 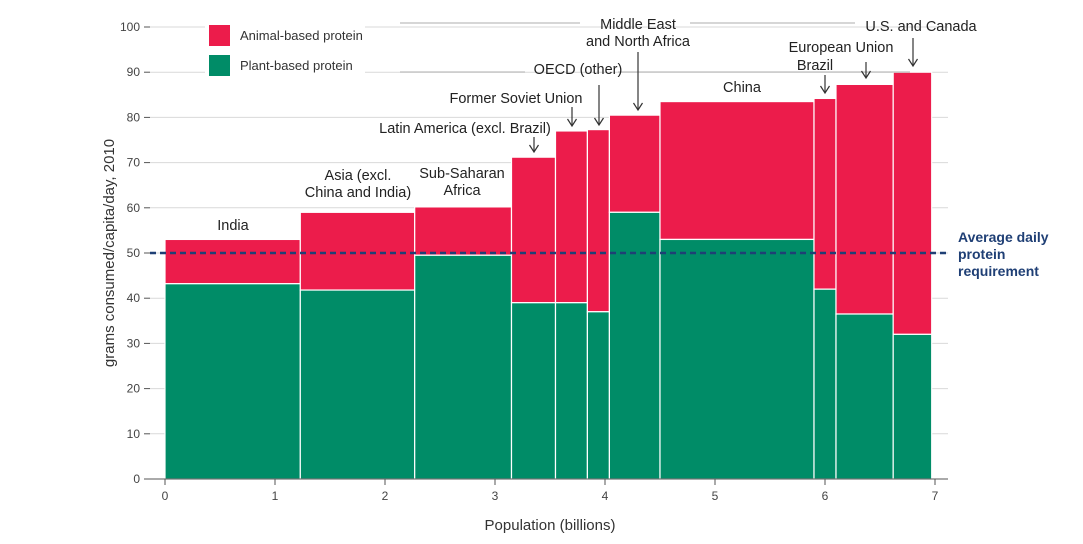 I want to click on legend-swatch-animal, so click(x=219, y=35).